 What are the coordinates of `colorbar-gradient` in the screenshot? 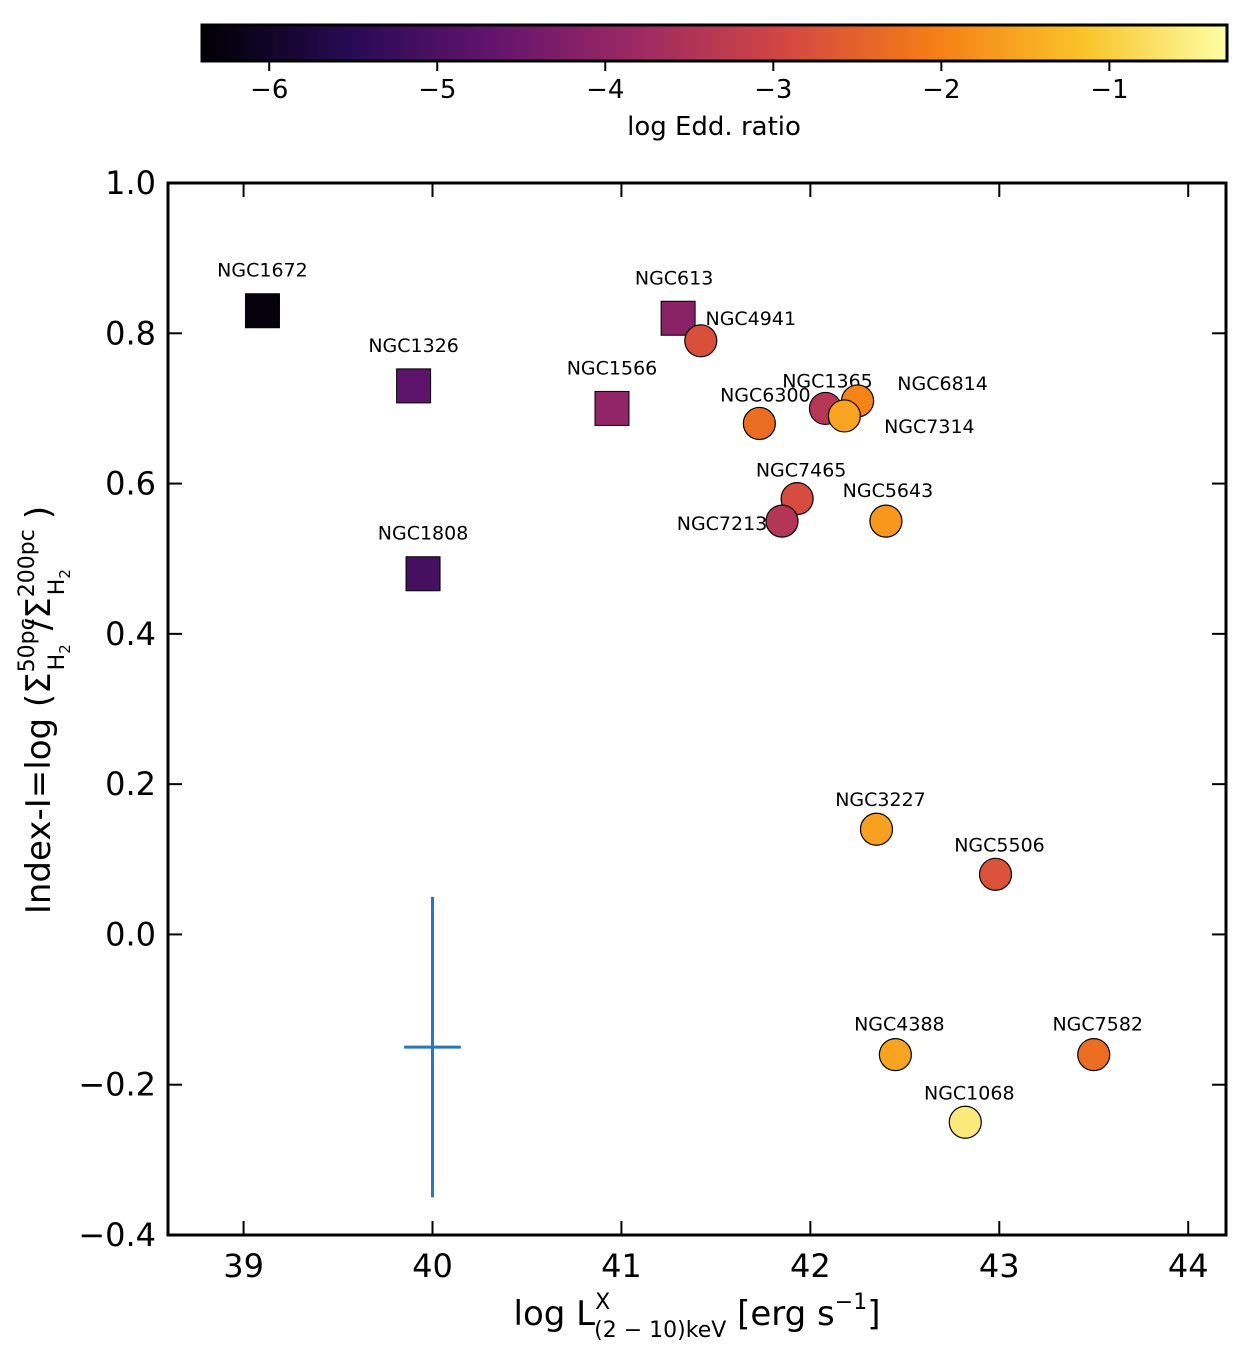 It's located at (714, 43).